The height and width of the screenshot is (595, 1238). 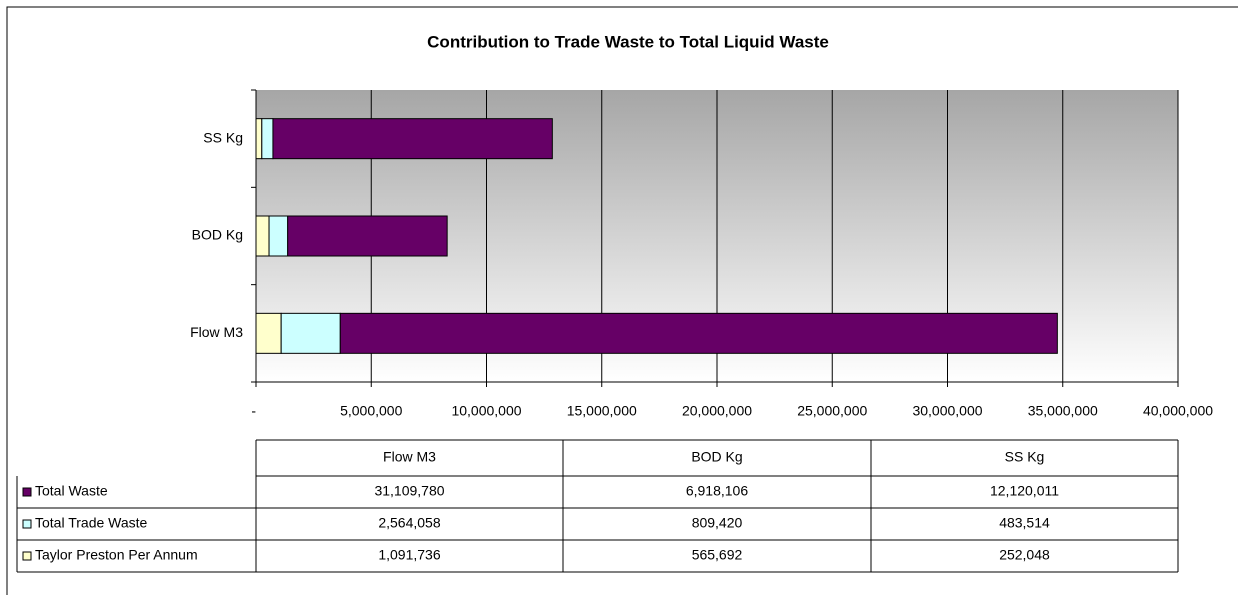 I want to click on y-tick-label: BOD Kg, so click(x=217, y=235).